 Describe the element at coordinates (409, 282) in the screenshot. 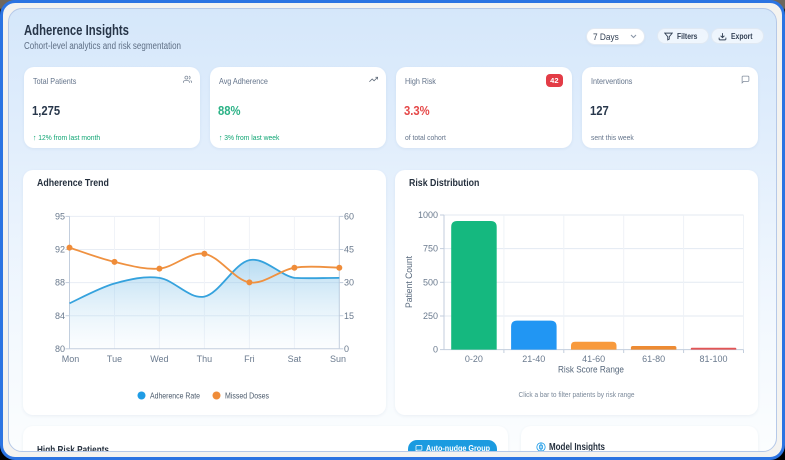

I see `svg-text: Patient Count` at that location.